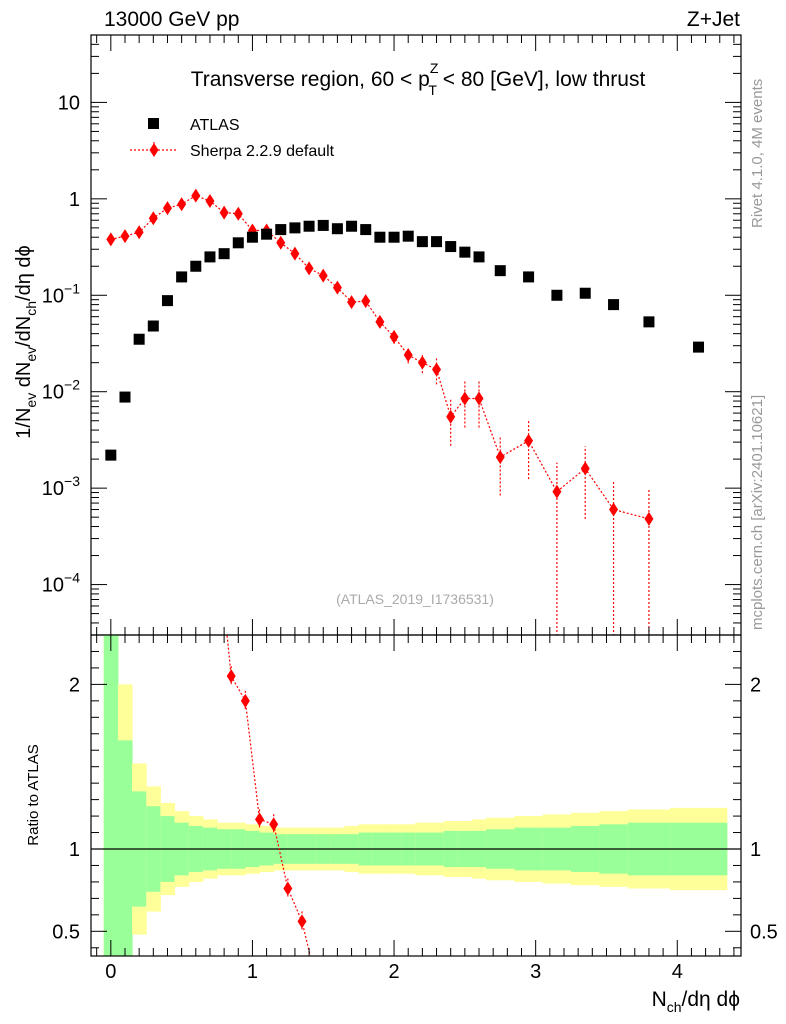 The height and width of the screenshot is (1024, 786). What do you see at coordinates (61, 486) in the screenshot?
I see `y-tick-label: 10⁻³` at bounding box center [61, 486].